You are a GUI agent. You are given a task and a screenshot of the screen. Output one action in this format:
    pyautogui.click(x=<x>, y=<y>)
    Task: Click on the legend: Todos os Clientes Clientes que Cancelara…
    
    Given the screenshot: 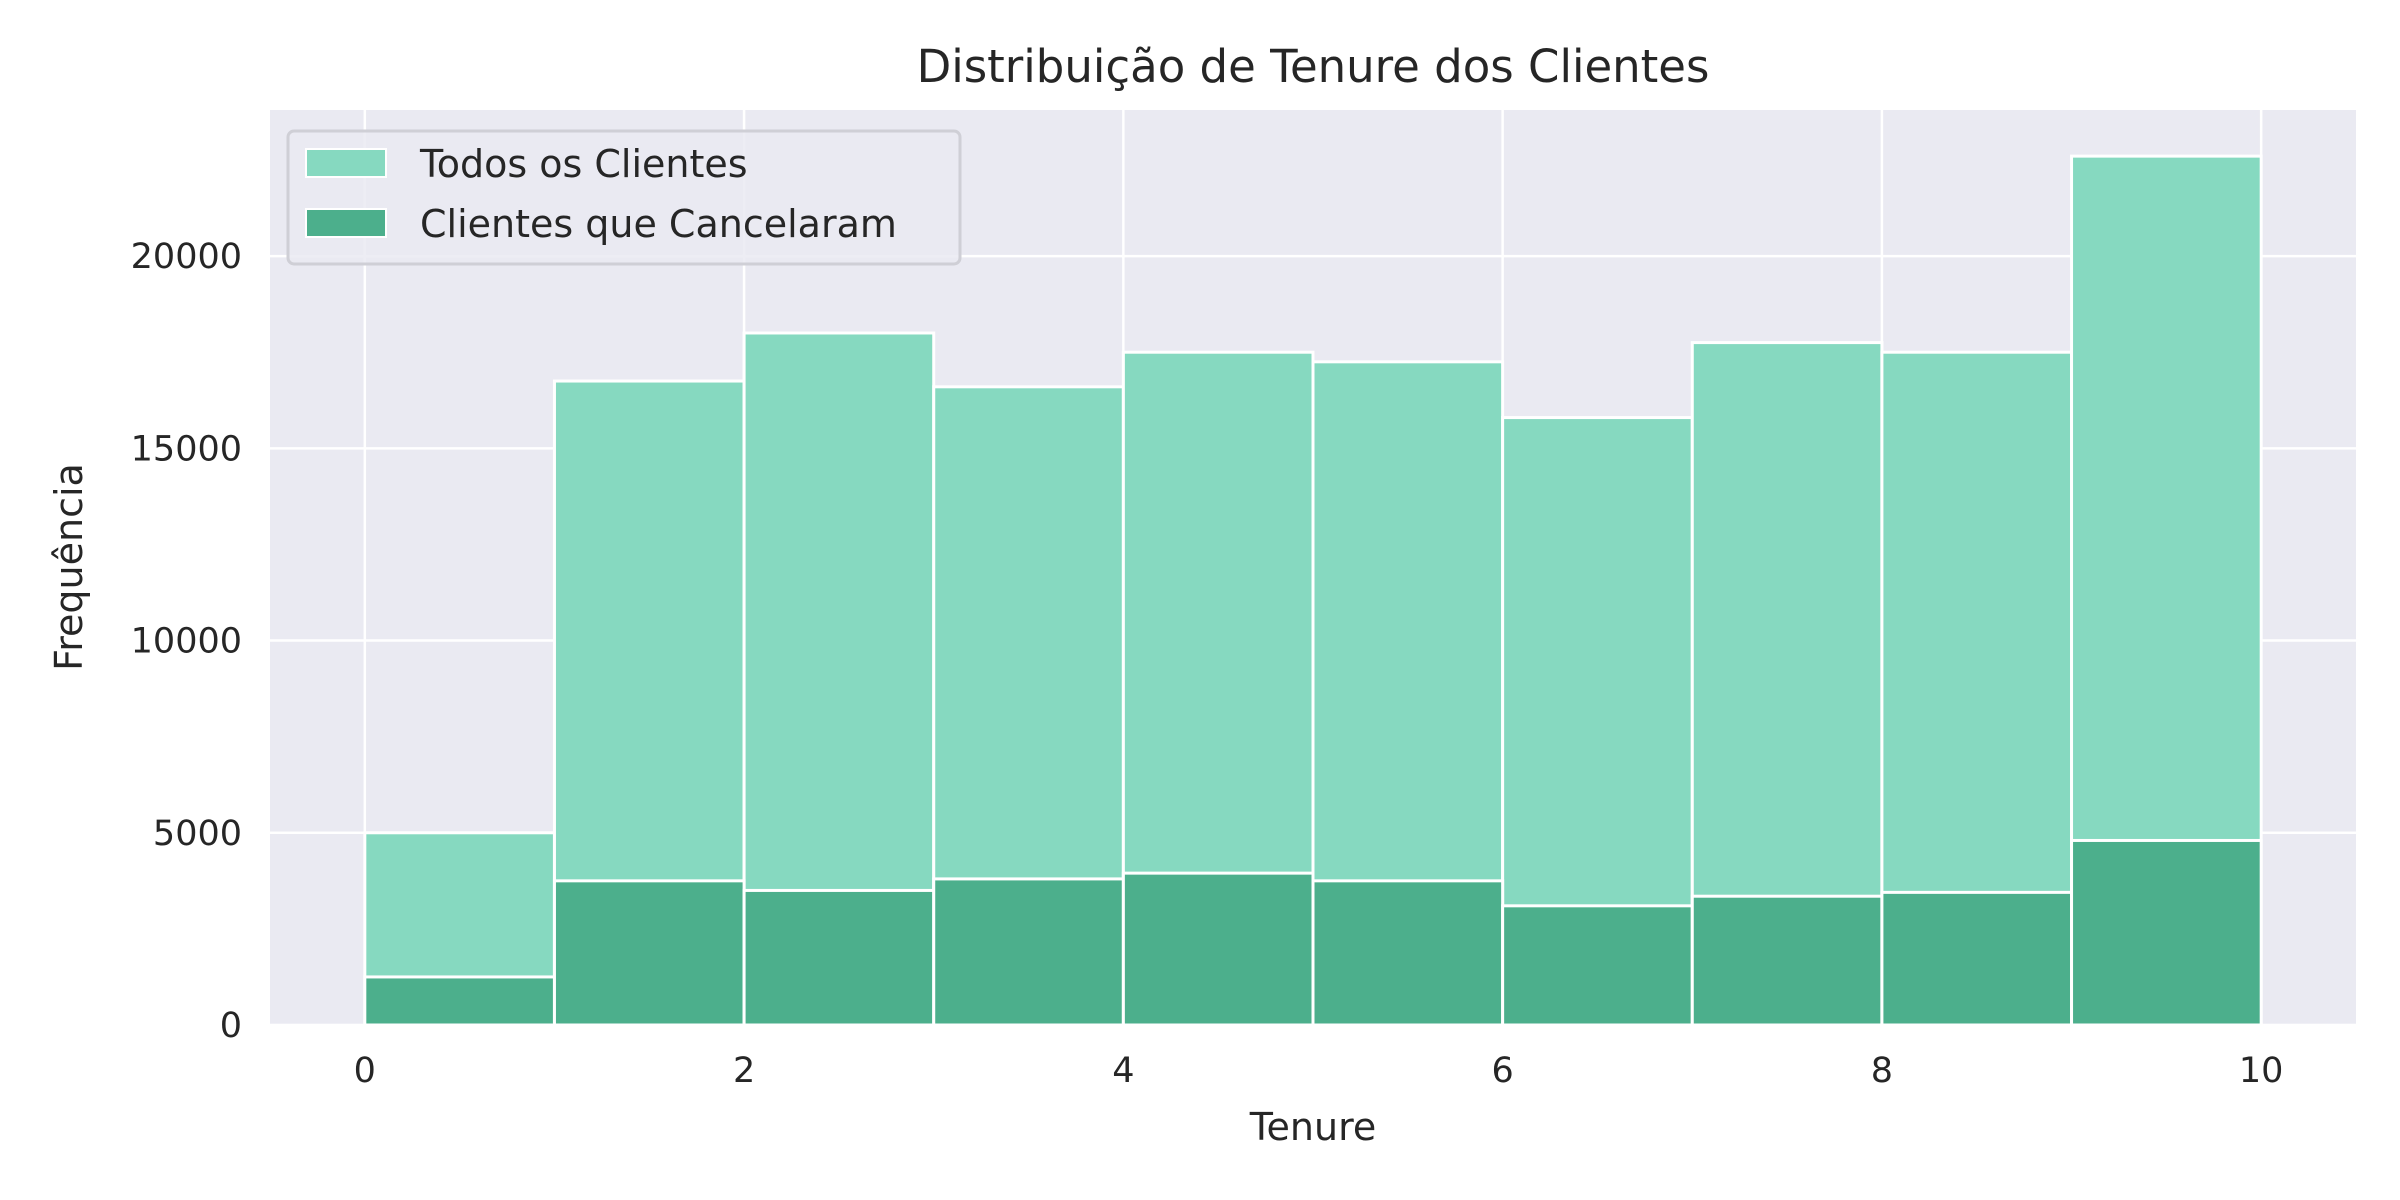 What is the action you would take?
    pyautogui.click(x=624, y=197)
    